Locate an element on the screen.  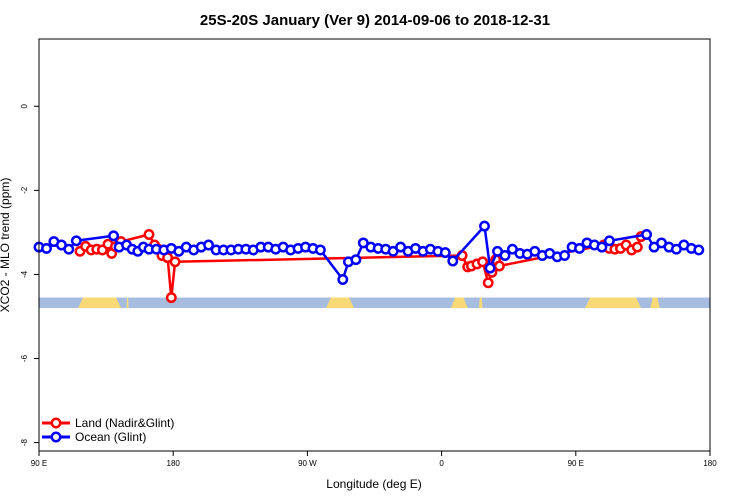
y-tick-label: 0 is located at coordinates (24, 105).